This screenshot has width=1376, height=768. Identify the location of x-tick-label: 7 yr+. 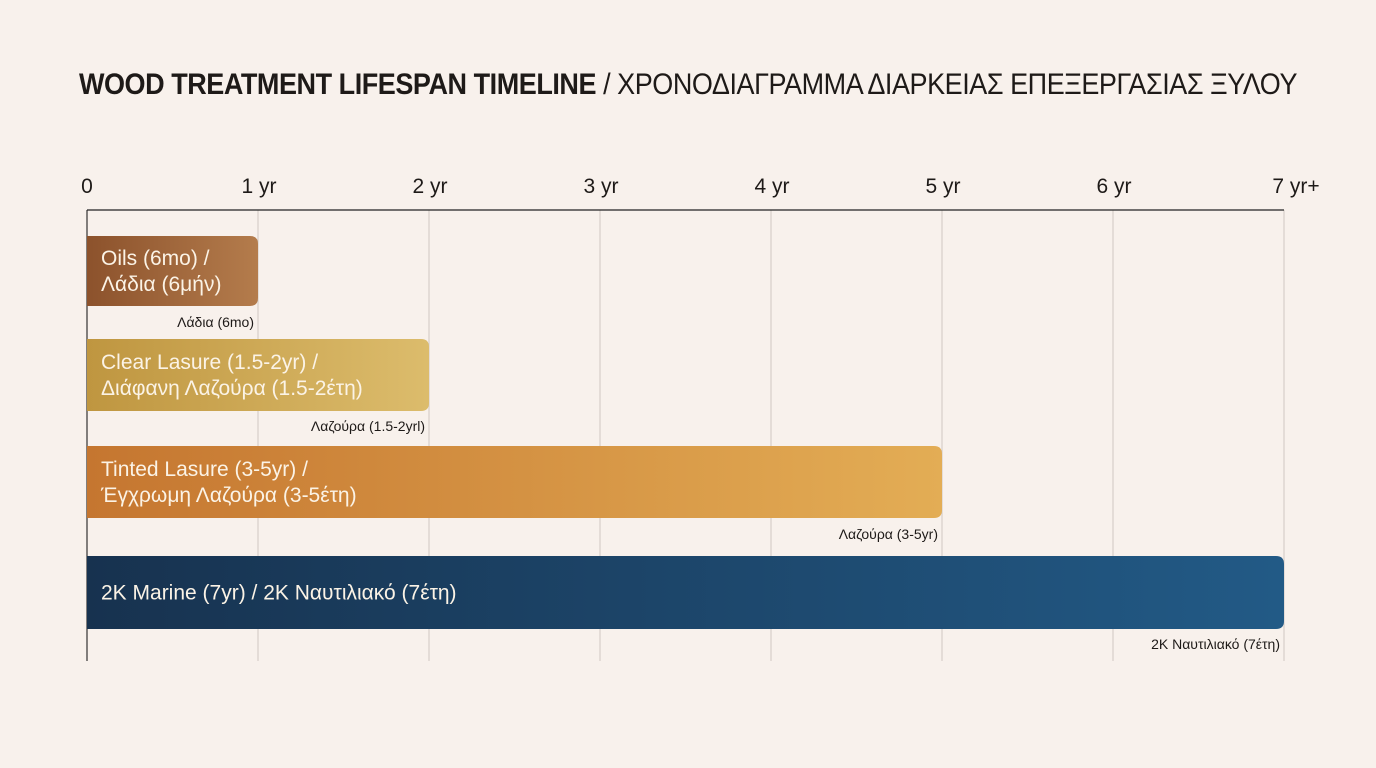
(1295, 186).